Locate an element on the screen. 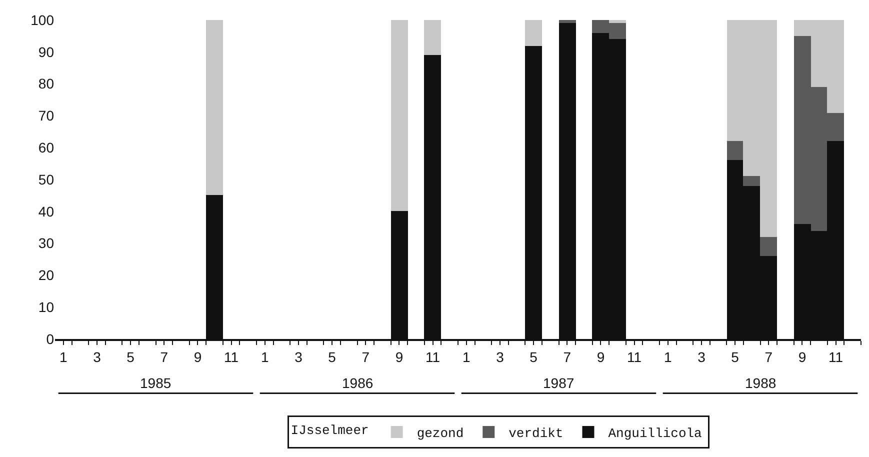 The image size is (869, 457). y-tick-label: 30 is located at coordinates (46, 243).